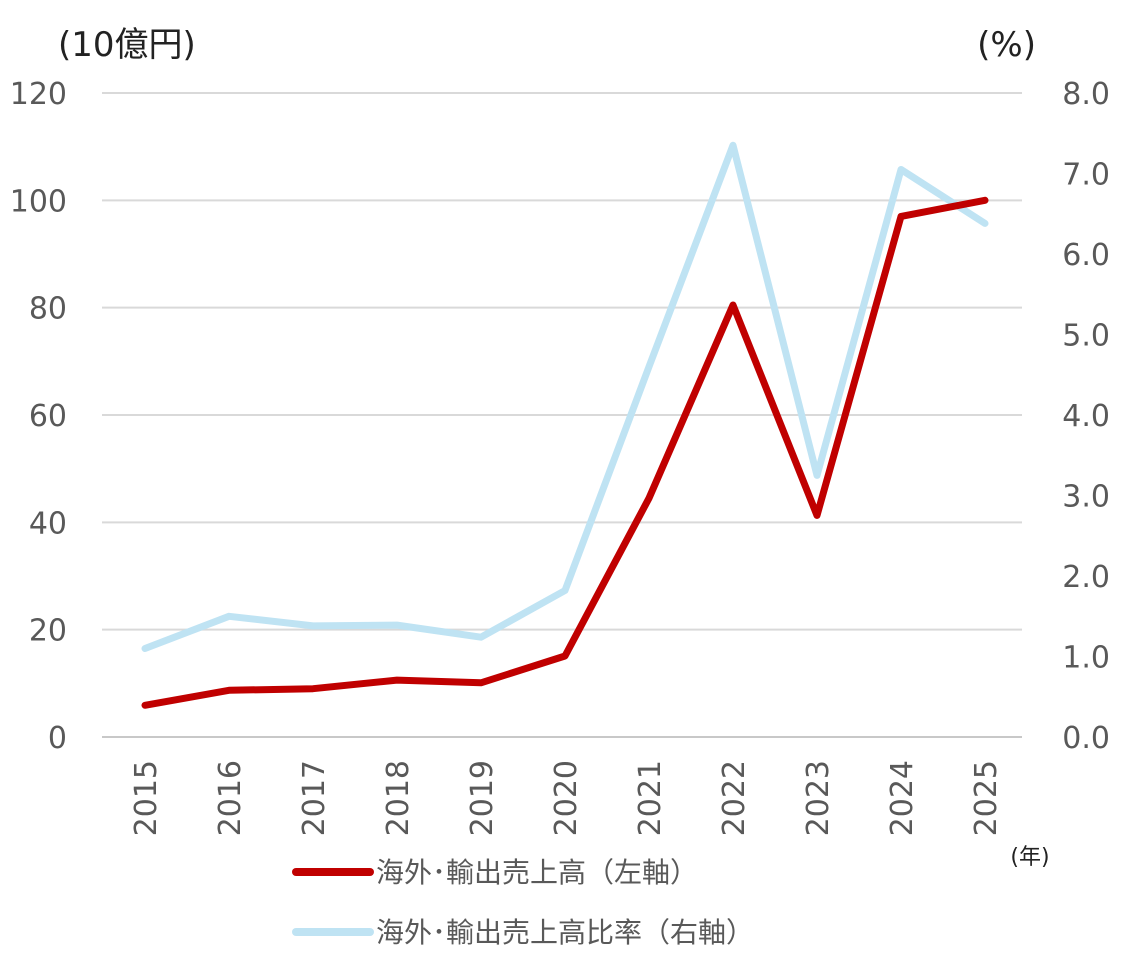 The width and height of the screenshot is (1134, 963). What do you see at coordinates (1006, 45) in the screenshot?
I see `right-axis-unit: (%)` at bounding box center [1006, 45].